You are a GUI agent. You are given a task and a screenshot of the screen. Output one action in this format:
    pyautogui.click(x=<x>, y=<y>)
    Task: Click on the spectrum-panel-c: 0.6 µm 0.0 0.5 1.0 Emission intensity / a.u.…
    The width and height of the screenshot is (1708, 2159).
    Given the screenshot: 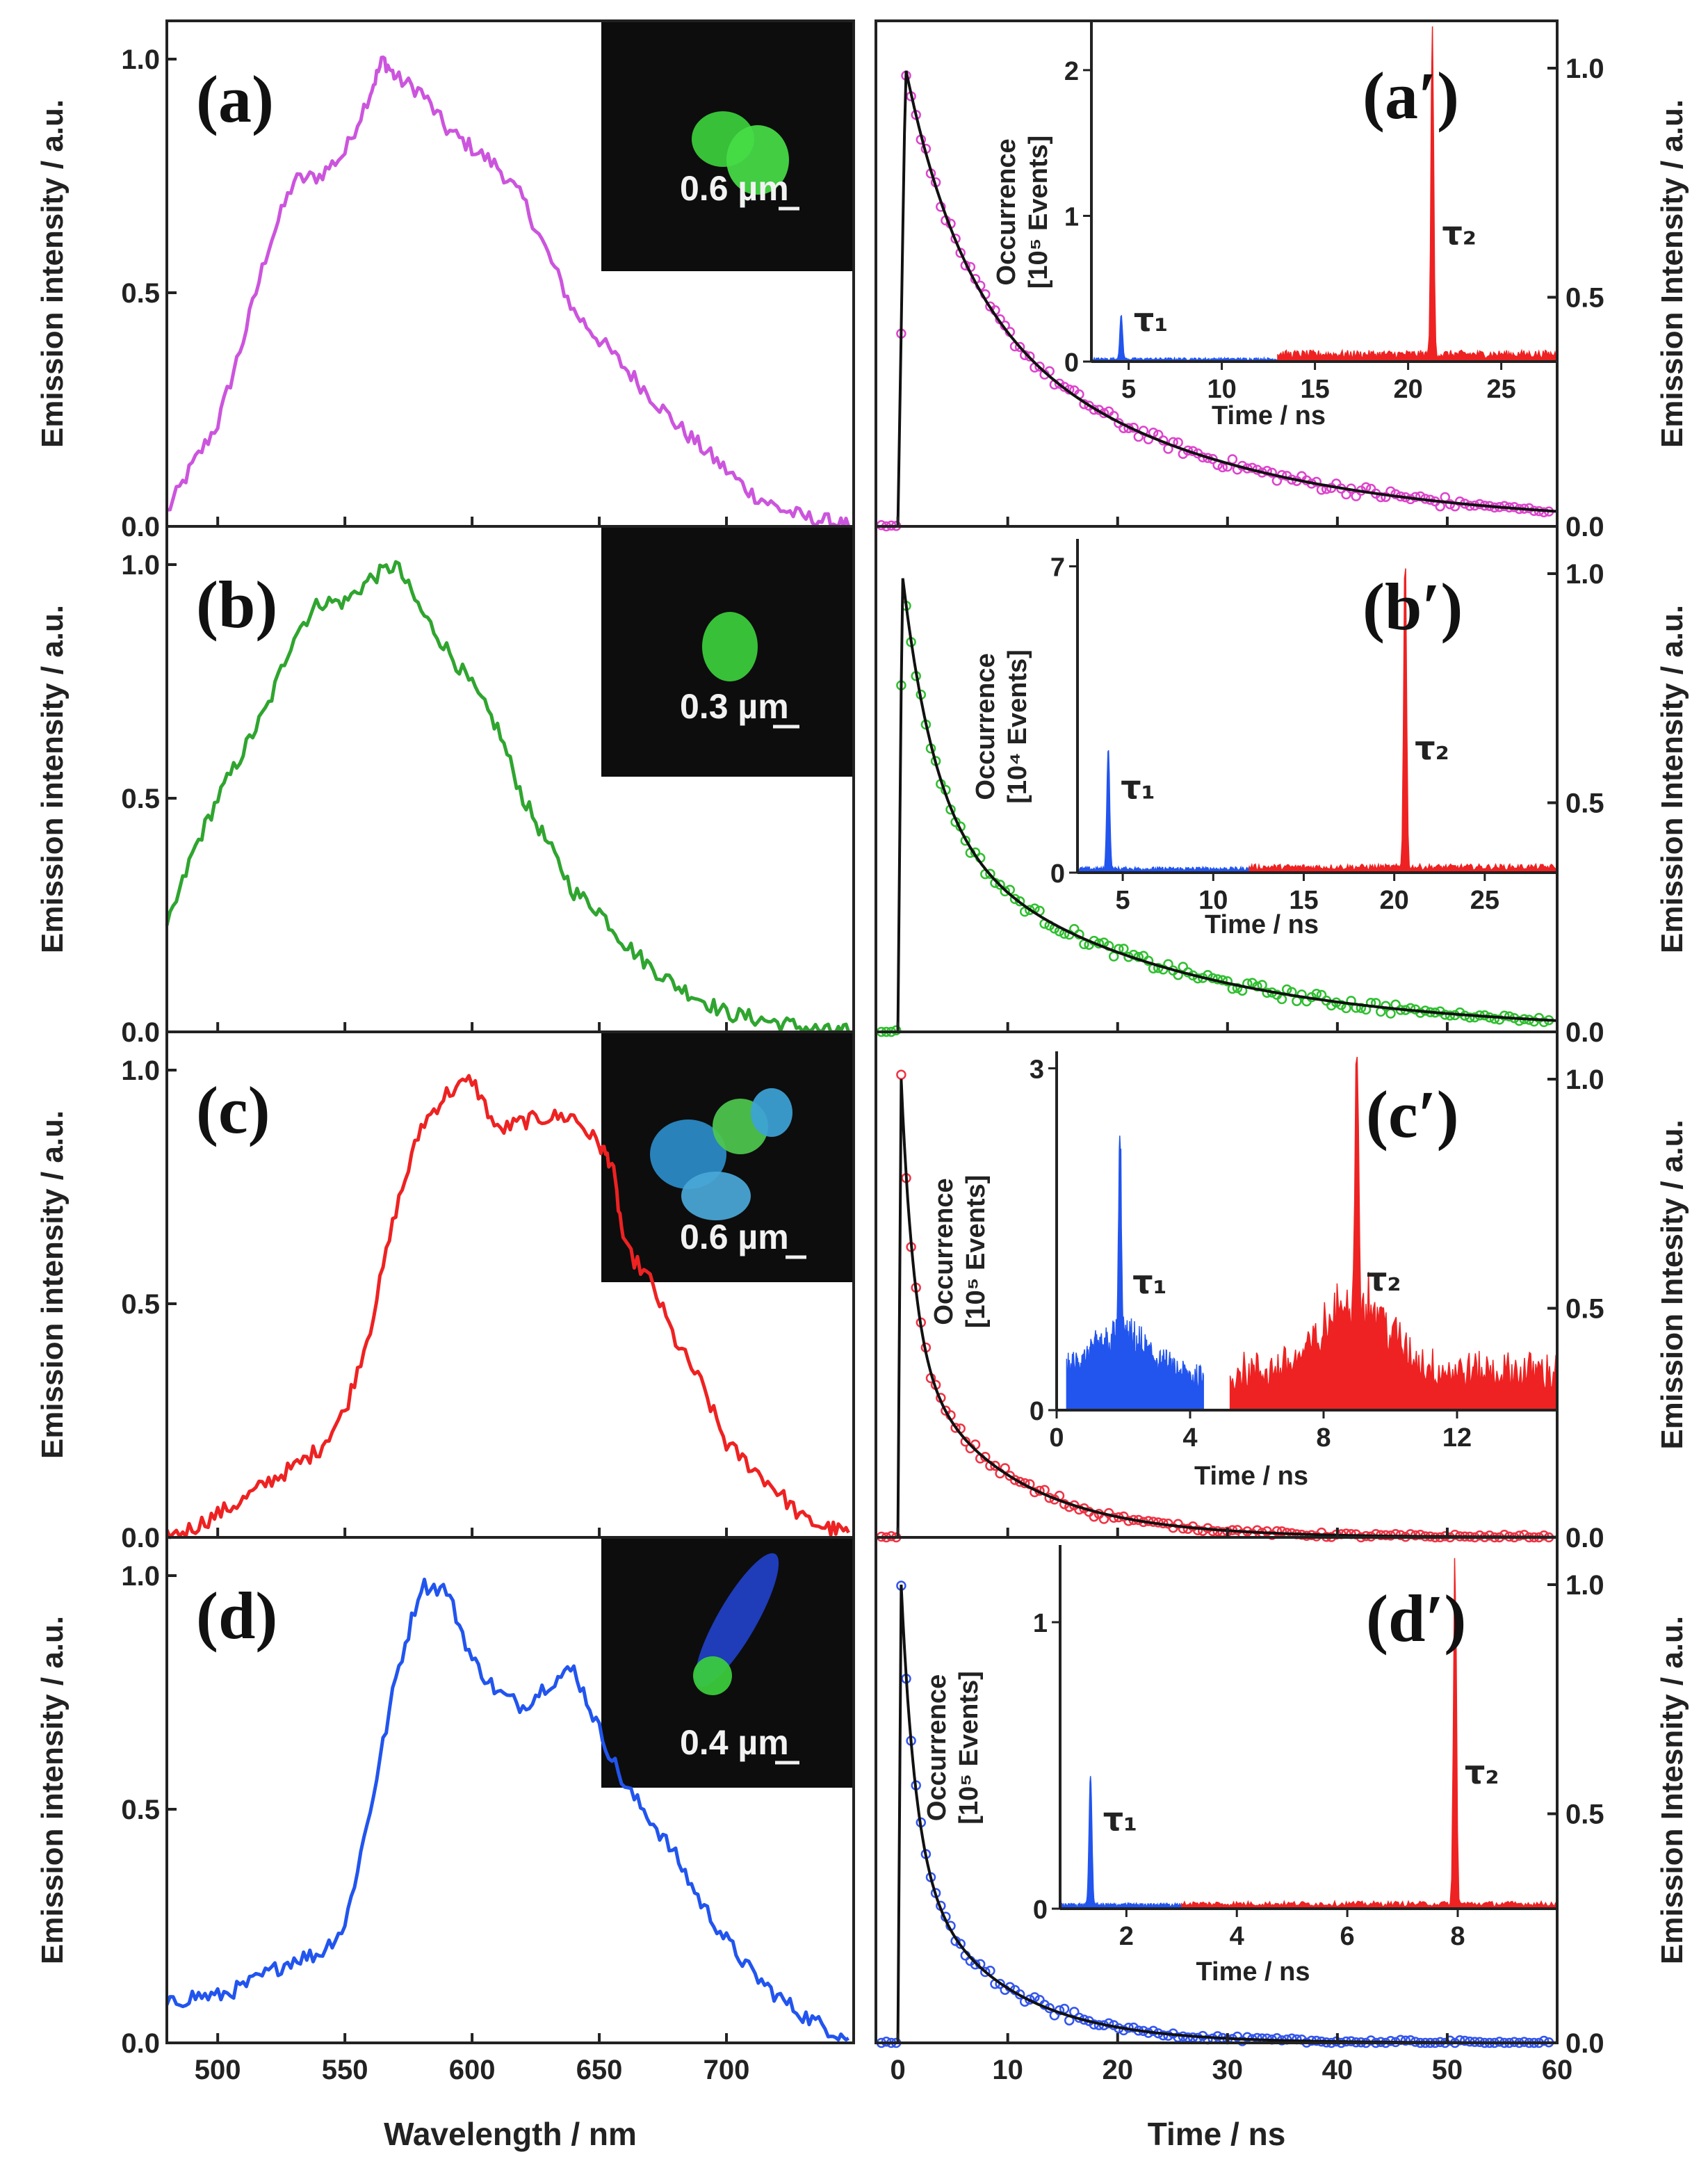 What is the action you would take?
    pyautogui.click(x=445, y=1291)
    